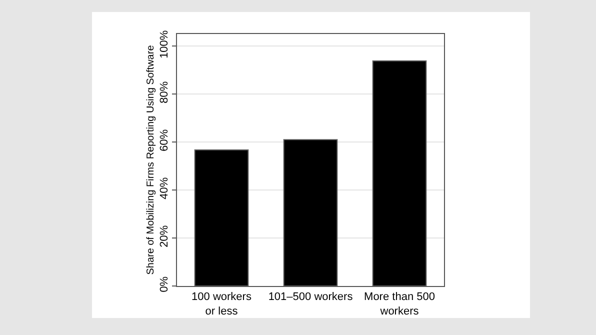 Image resolution: width=596 pixels, height=335 pixels. What do you see at coordinates (164, 188) in the screenshot?
I see `y-tick-label: 40%` at bounding box center [164, 188].